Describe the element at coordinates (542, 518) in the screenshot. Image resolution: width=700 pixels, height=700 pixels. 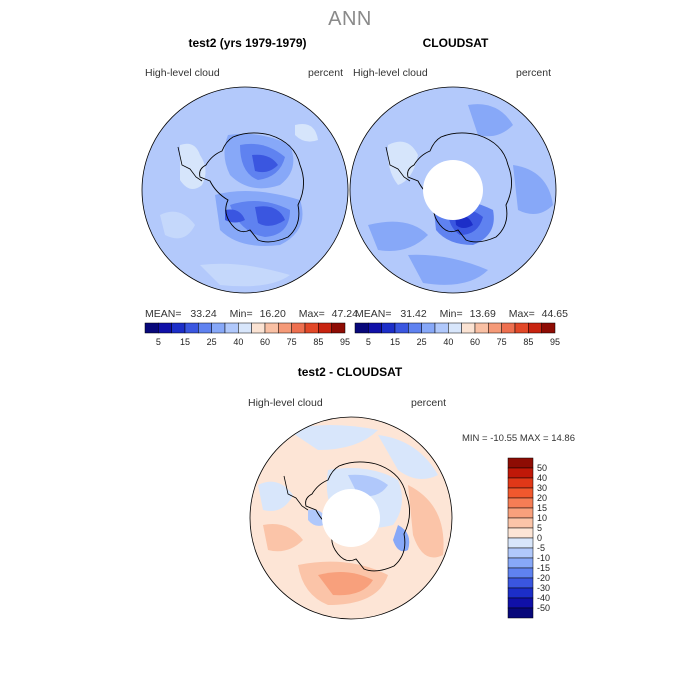
I see `colorbar-diff-tick-label: 10` at that location.